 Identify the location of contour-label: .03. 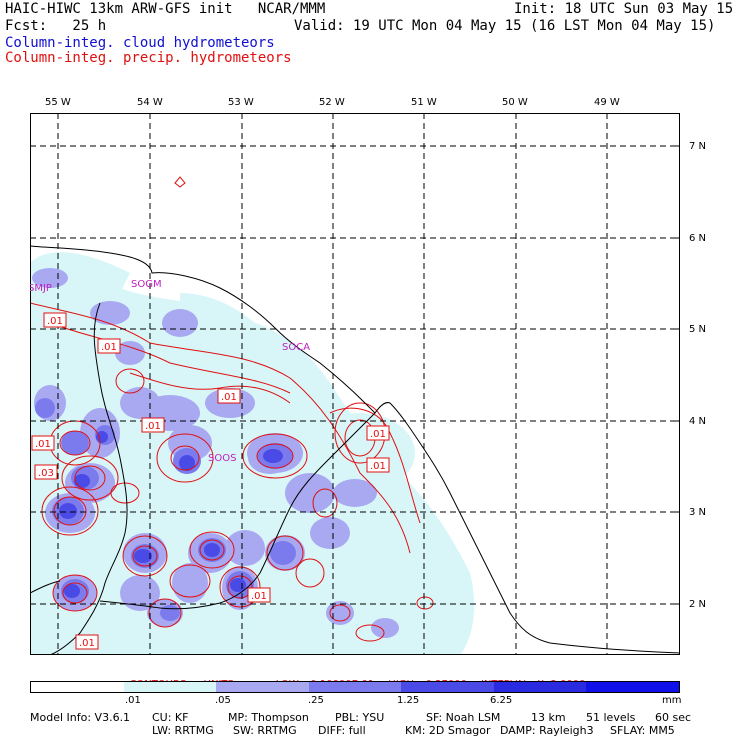
(46, 473).